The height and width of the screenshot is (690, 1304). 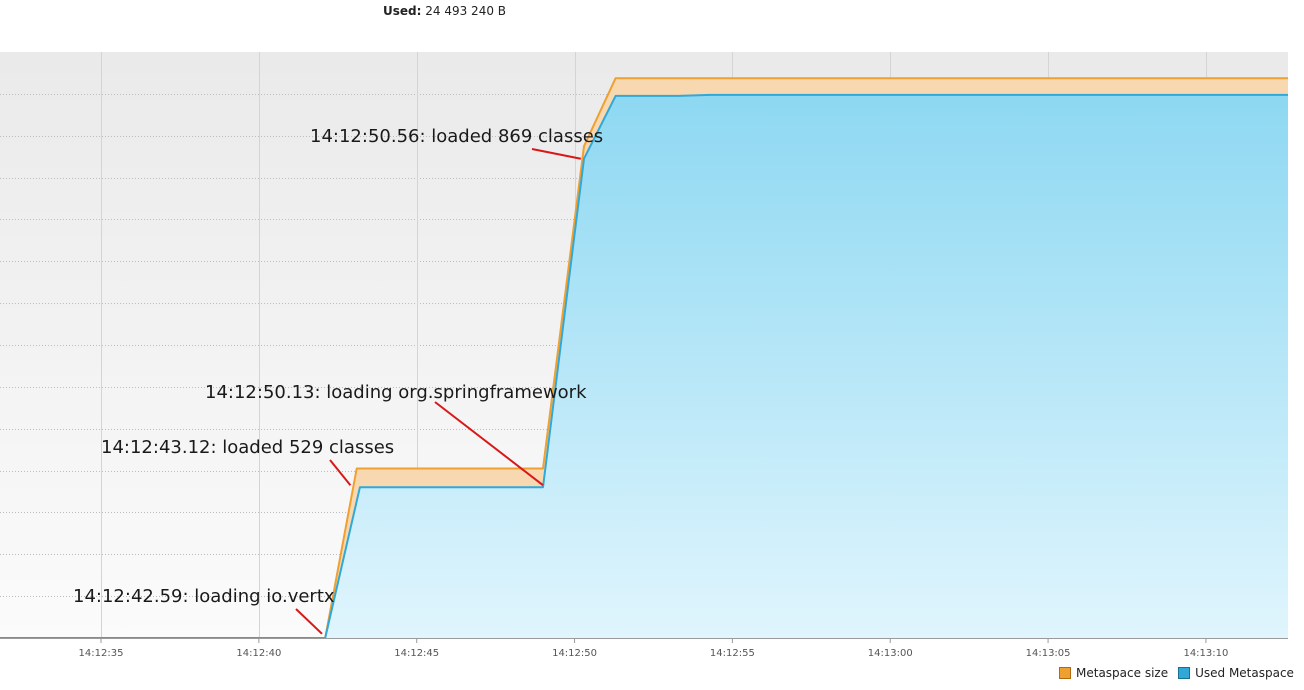 What do you see at coordinates (1065, 673) in the screenshot?
I see `legend-swatch-metaspace-size` at bounding box center [1065, 673].